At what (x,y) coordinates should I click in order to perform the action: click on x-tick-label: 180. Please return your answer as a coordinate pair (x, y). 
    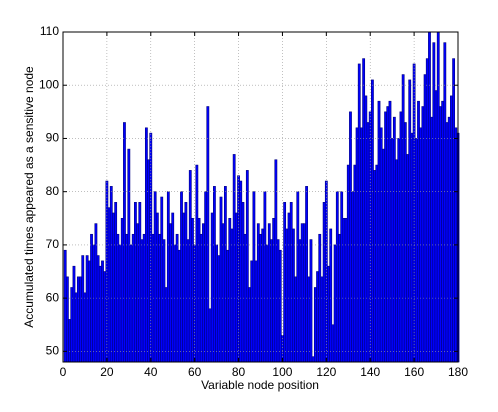
    Looking at the image, I should click on (458, 372).